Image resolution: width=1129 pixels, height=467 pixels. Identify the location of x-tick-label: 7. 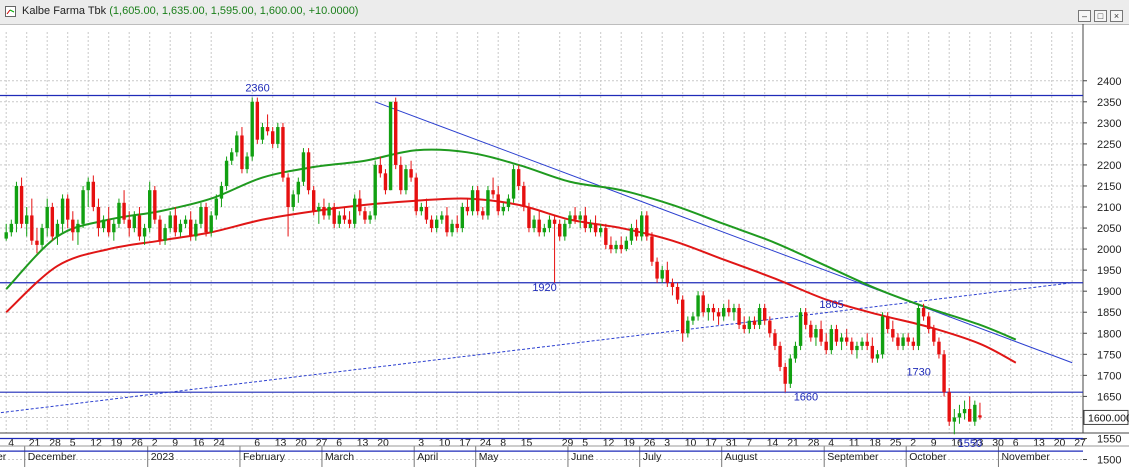
(749, 443).